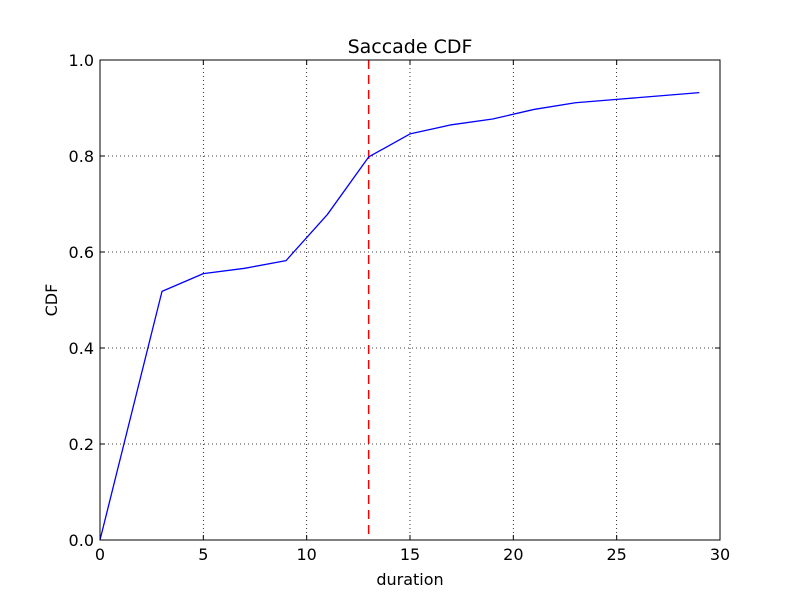  What do you see at coordinates (81, 540) in the screenshot?
I see `y-tick-label: 0.0` at bounding box center [81, 540].